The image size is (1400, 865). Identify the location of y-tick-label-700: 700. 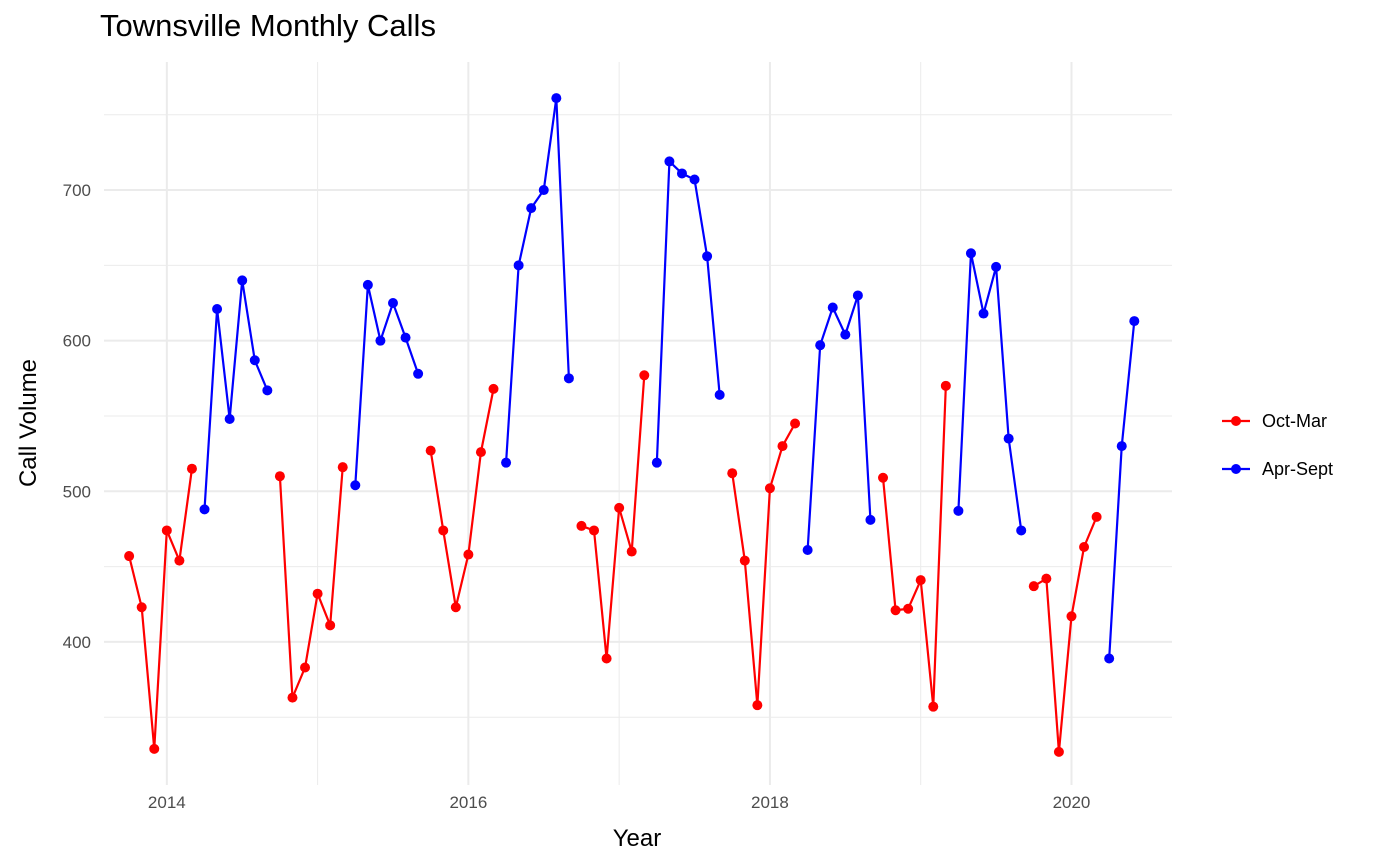
(77, 190).